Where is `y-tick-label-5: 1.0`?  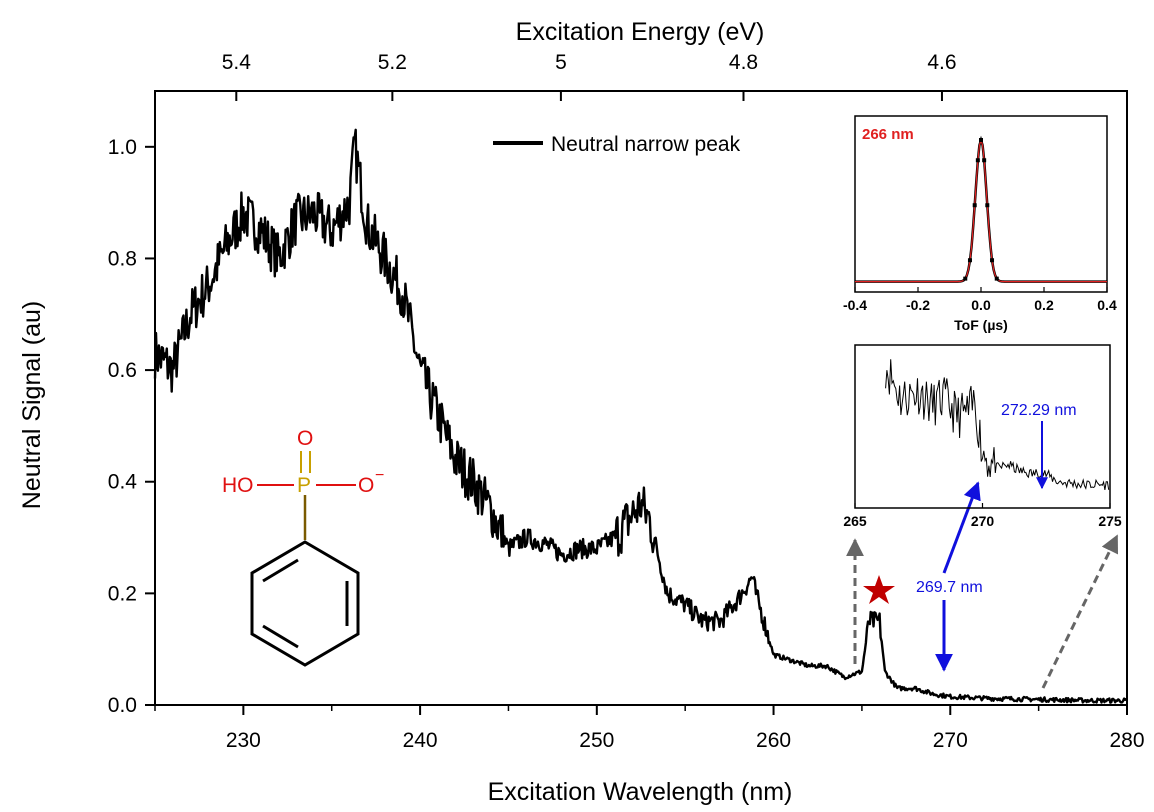 y-tick-label-5: 1.0 is located at coordinates (122, 147).